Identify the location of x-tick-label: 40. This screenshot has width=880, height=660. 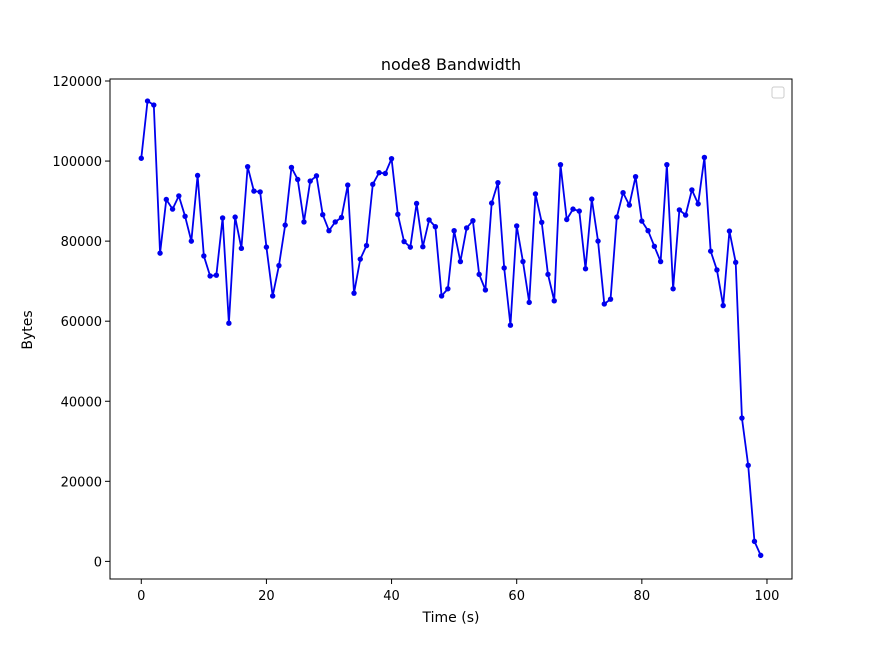
(391, 596).